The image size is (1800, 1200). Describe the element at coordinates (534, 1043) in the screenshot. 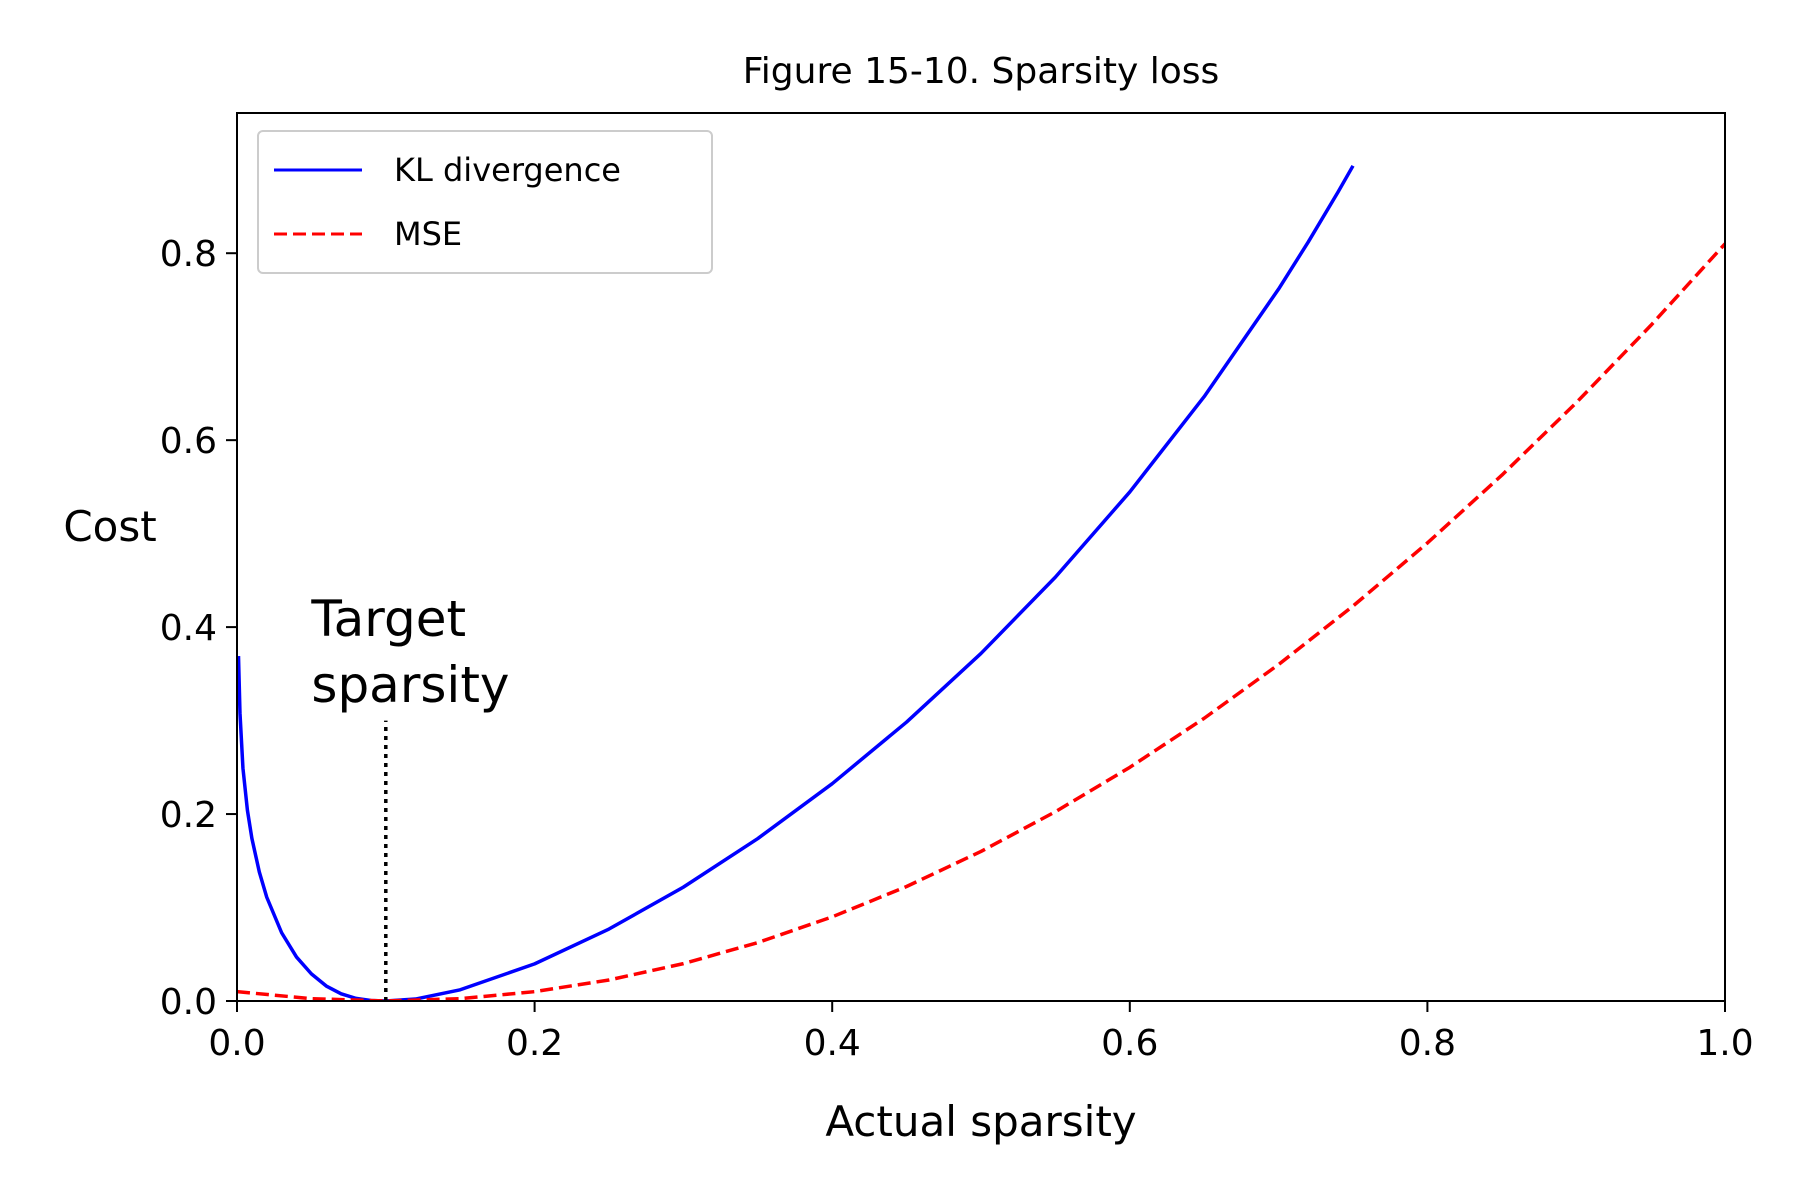

I see `x-tick-label: 0.2` at that location.